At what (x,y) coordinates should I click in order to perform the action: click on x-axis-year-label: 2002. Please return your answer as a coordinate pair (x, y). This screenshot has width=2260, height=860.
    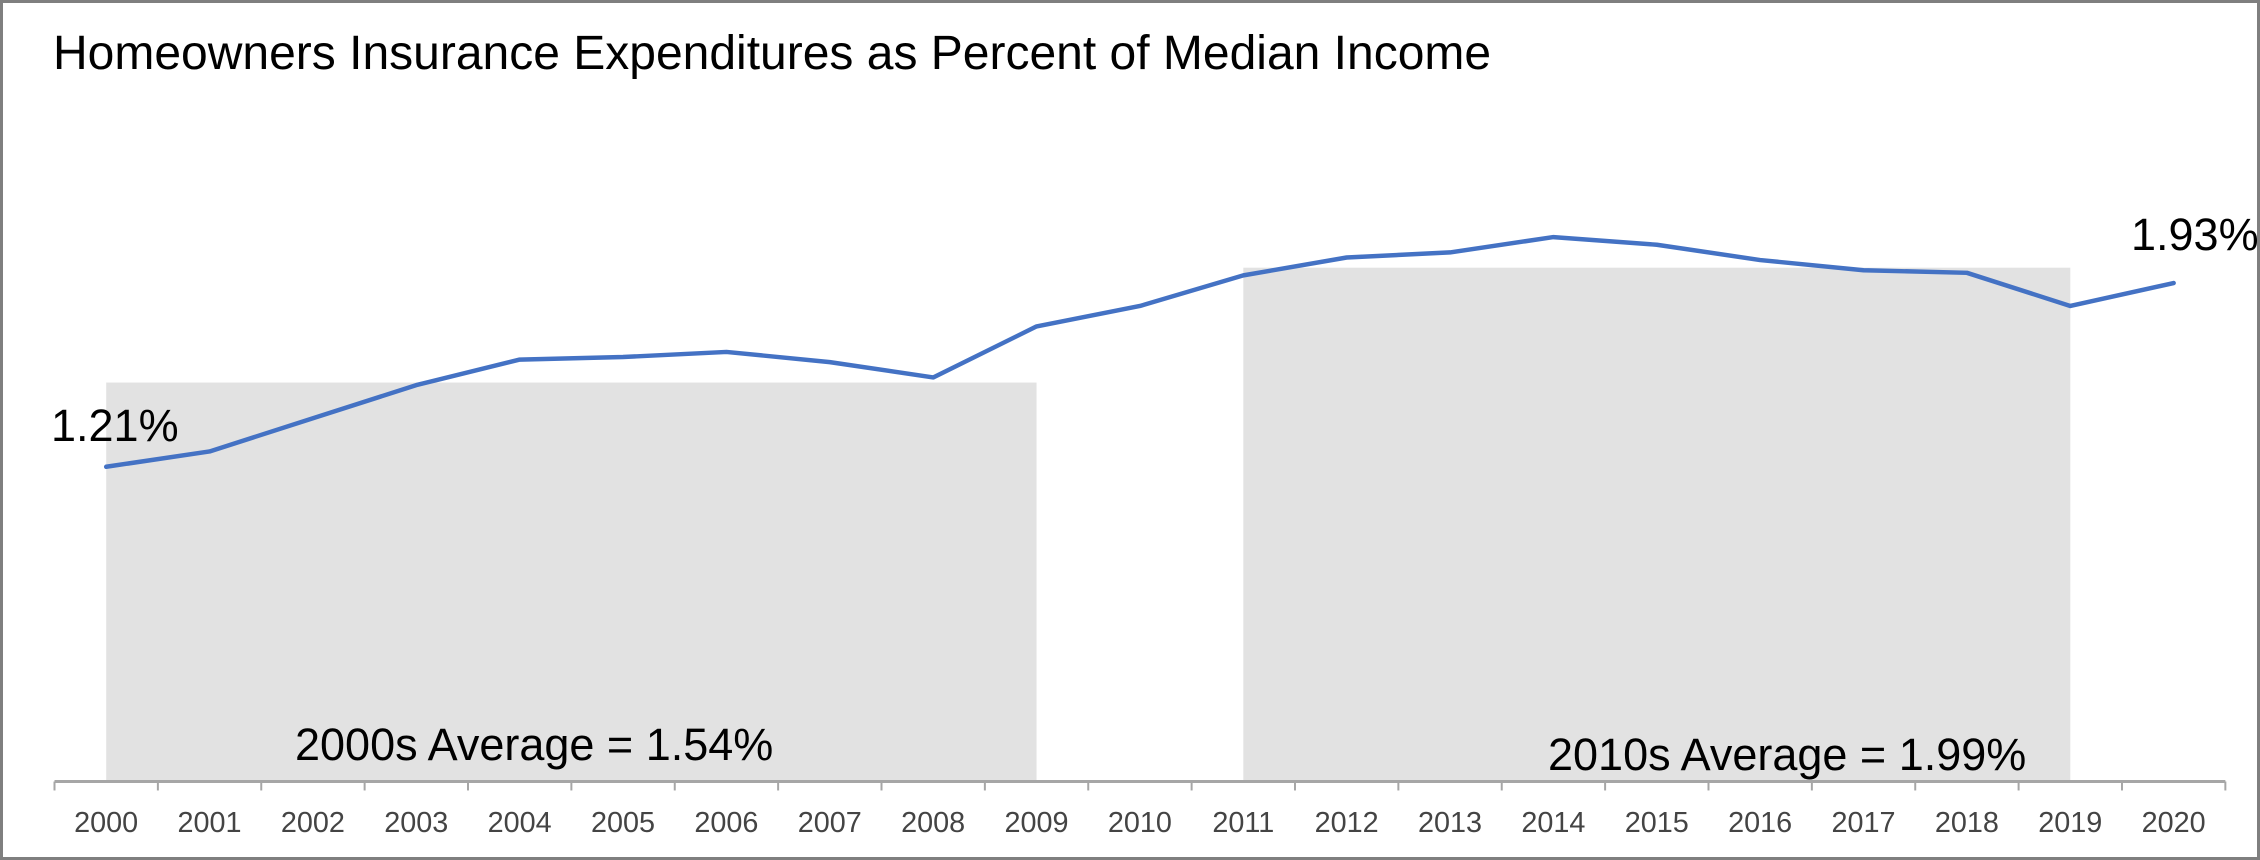
    Looking at the image, I should click on (313, 823).